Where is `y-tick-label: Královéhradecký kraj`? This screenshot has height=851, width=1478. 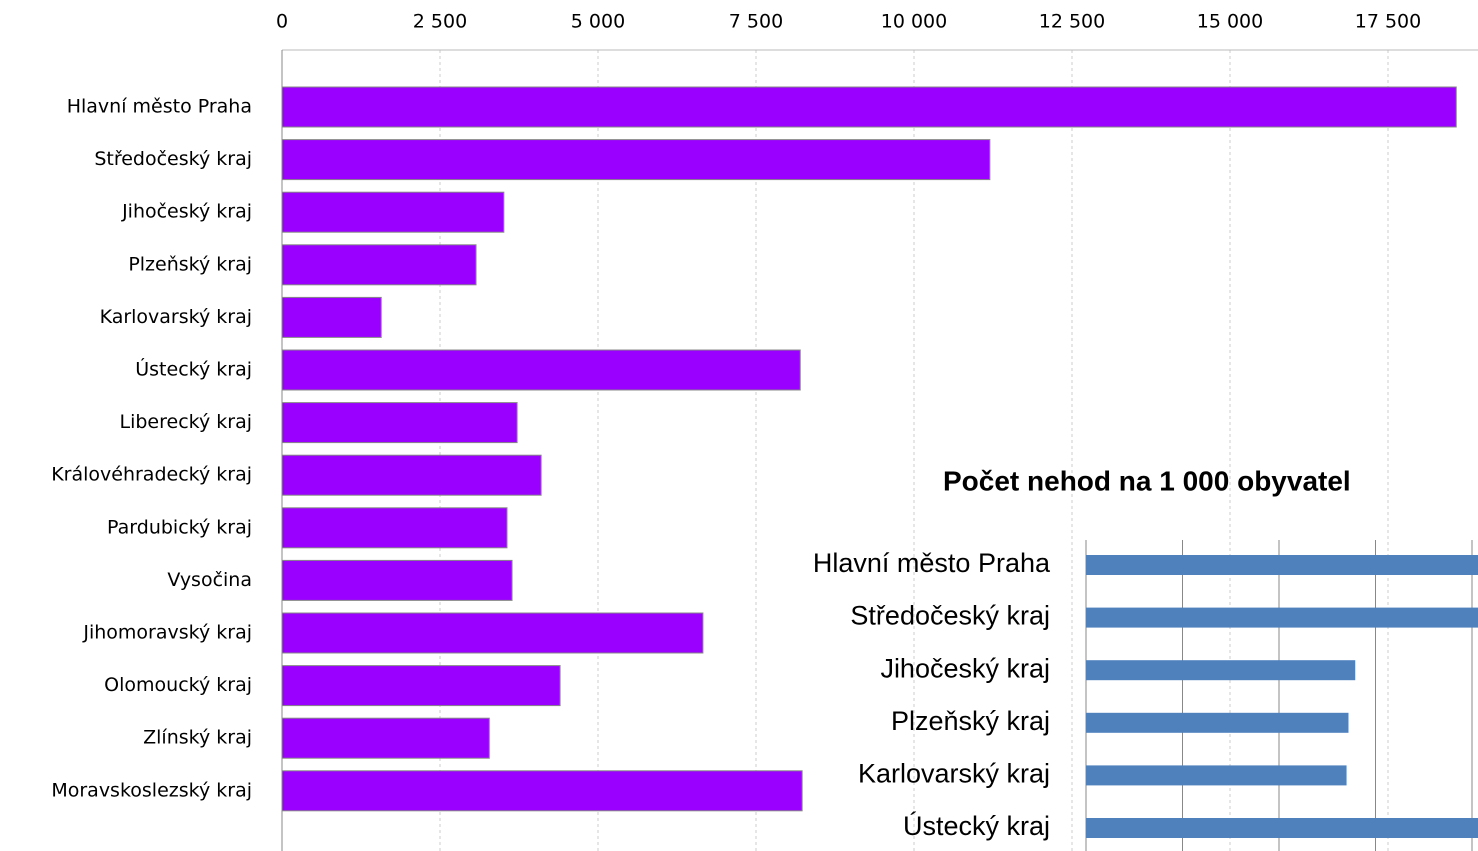
y-tick-label: Královéhradecký kraj is located at coordinates (151, 475).